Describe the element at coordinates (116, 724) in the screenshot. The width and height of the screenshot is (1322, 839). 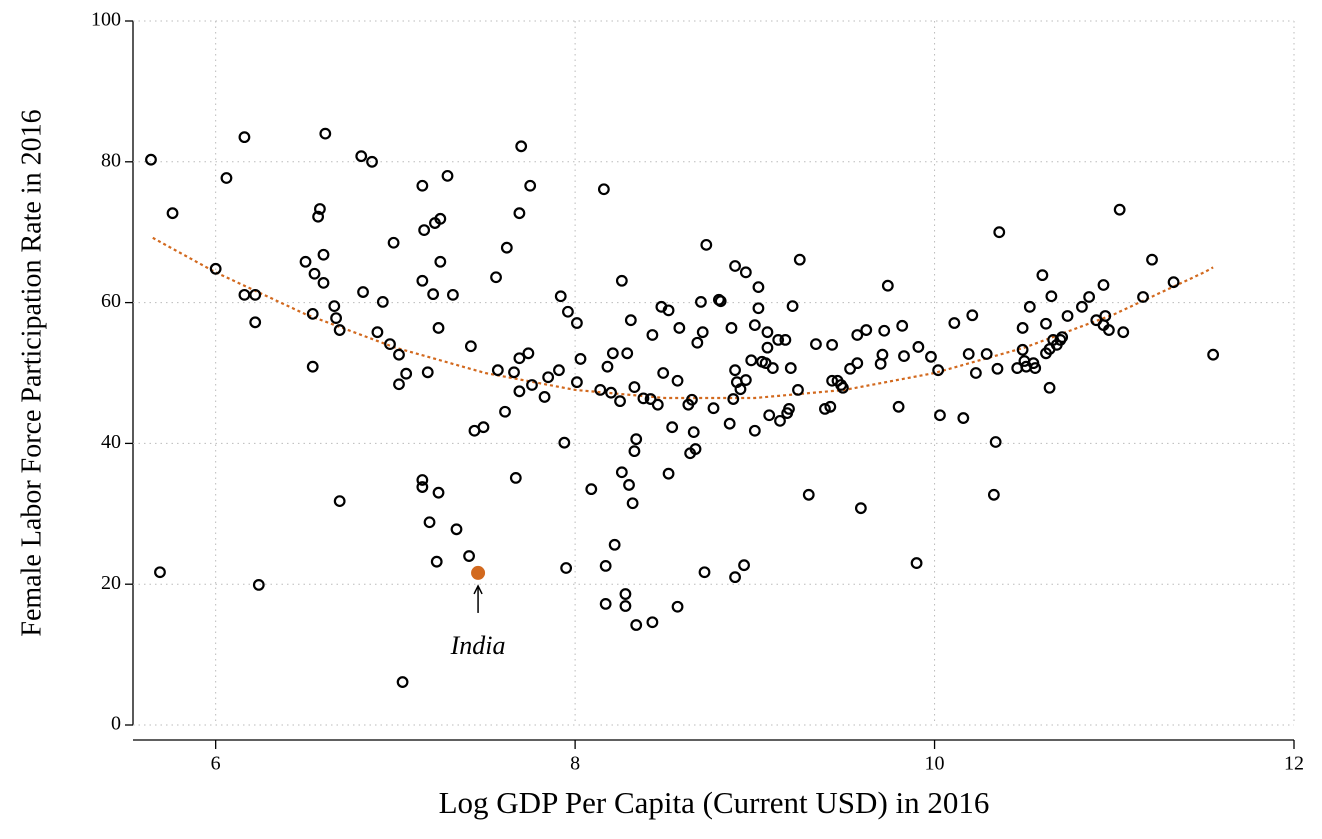
I see `y-tick-label: 0` at that location.